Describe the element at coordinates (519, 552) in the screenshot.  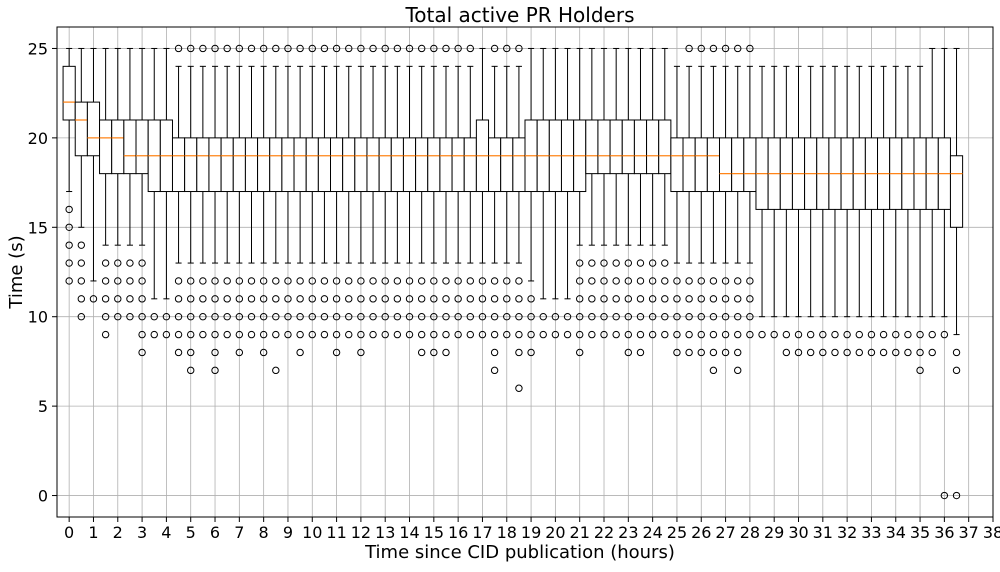
I see `x-axis-label: Time since CID publication (hours)` at that location.